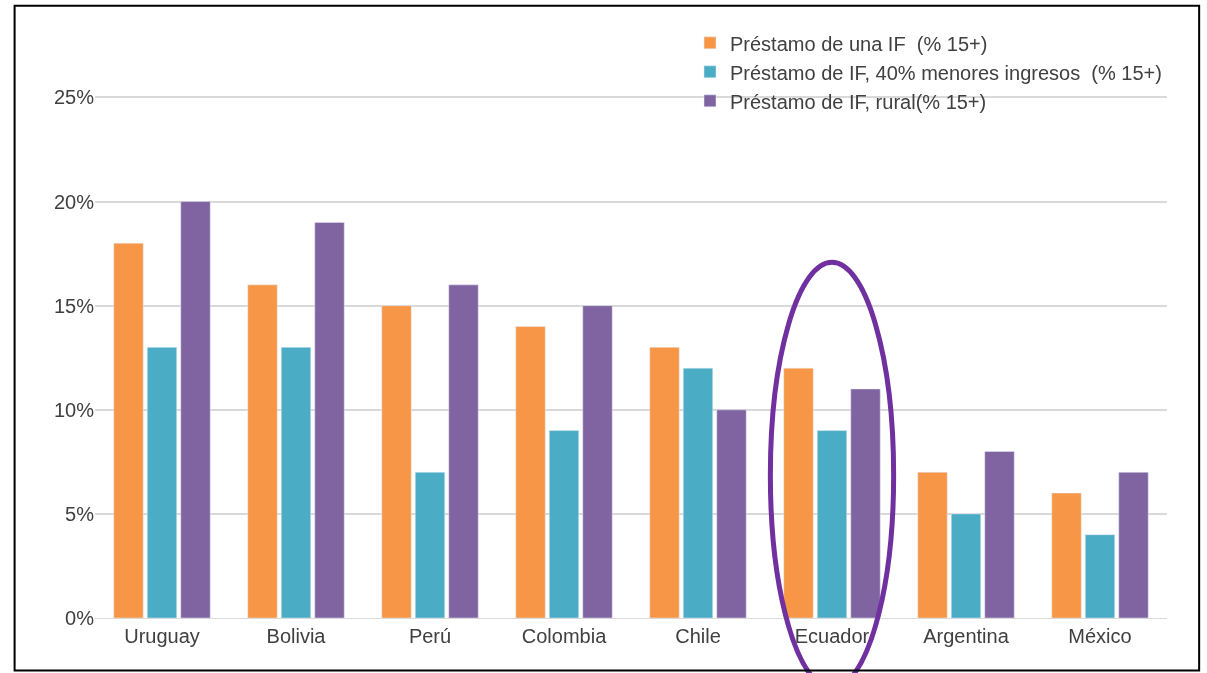 The image size is (1207, 673). I want to click on y-tick-label: 25%, so click(74, 97).